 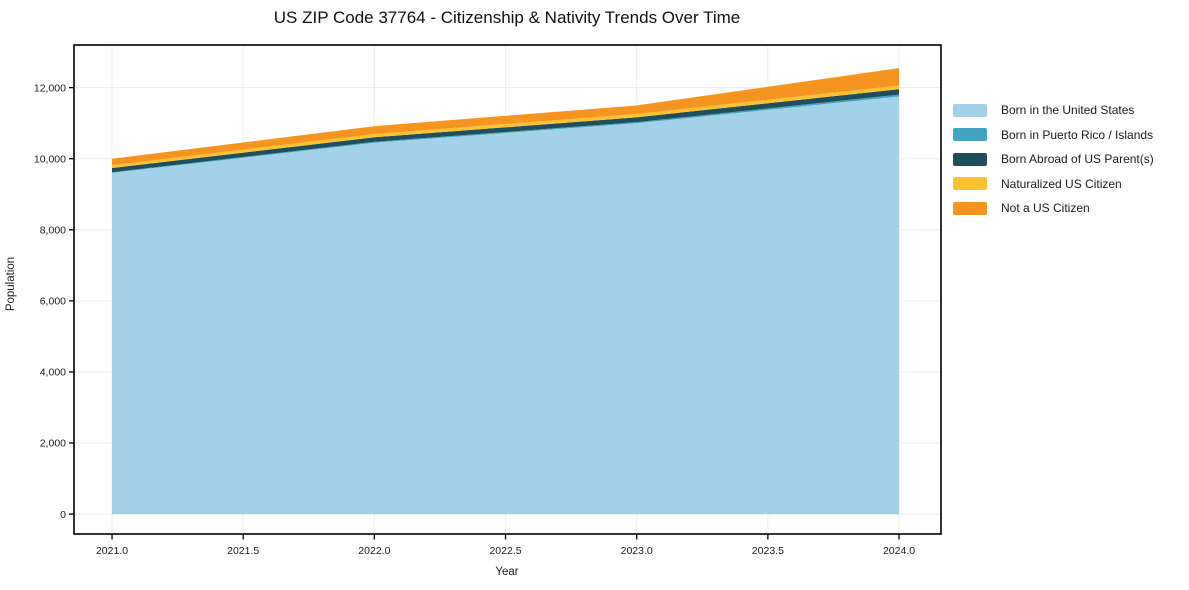 I want to click on area-not-a-us-citizen, so click(x=505, y=117).